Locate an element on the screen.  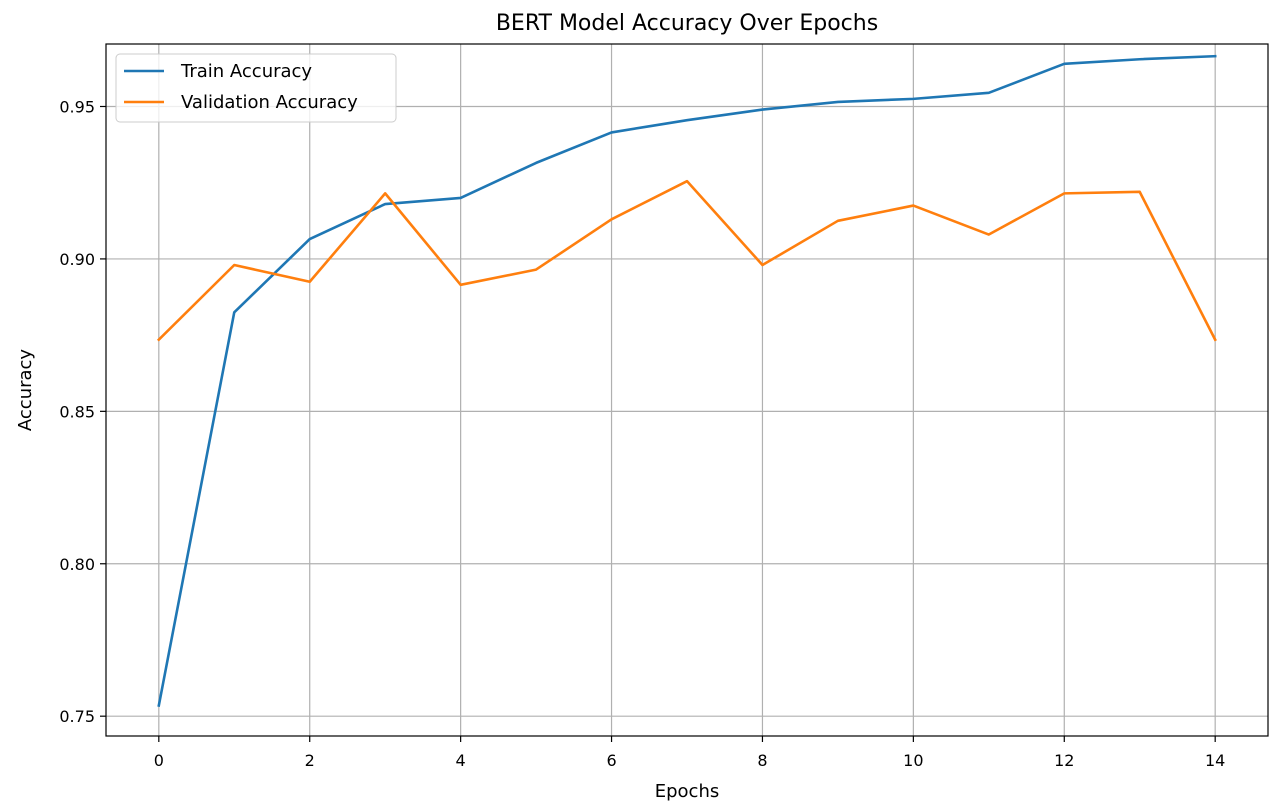
x-tick-label: 6 is located at coordinates (611, 760).